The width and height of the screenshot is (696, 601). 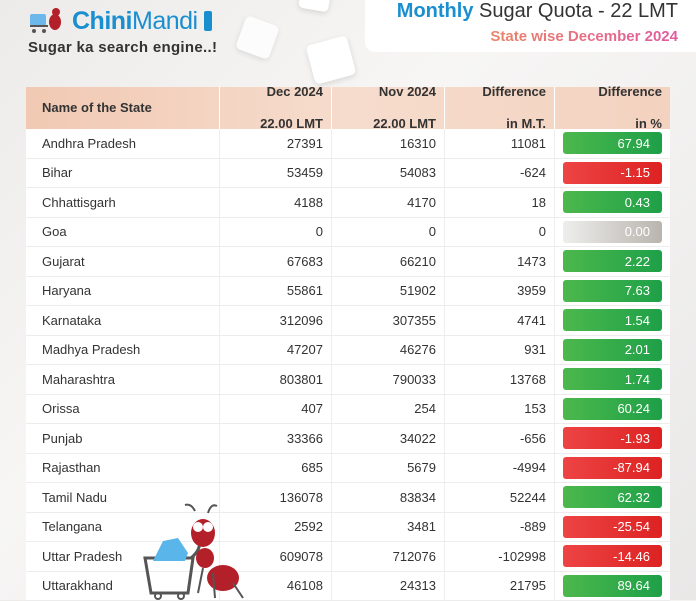 What do you see at coordinates (276, 202) in the screenshot?
I see `dec-2024-value-cell: 4188` at bounding box center [276, 202].